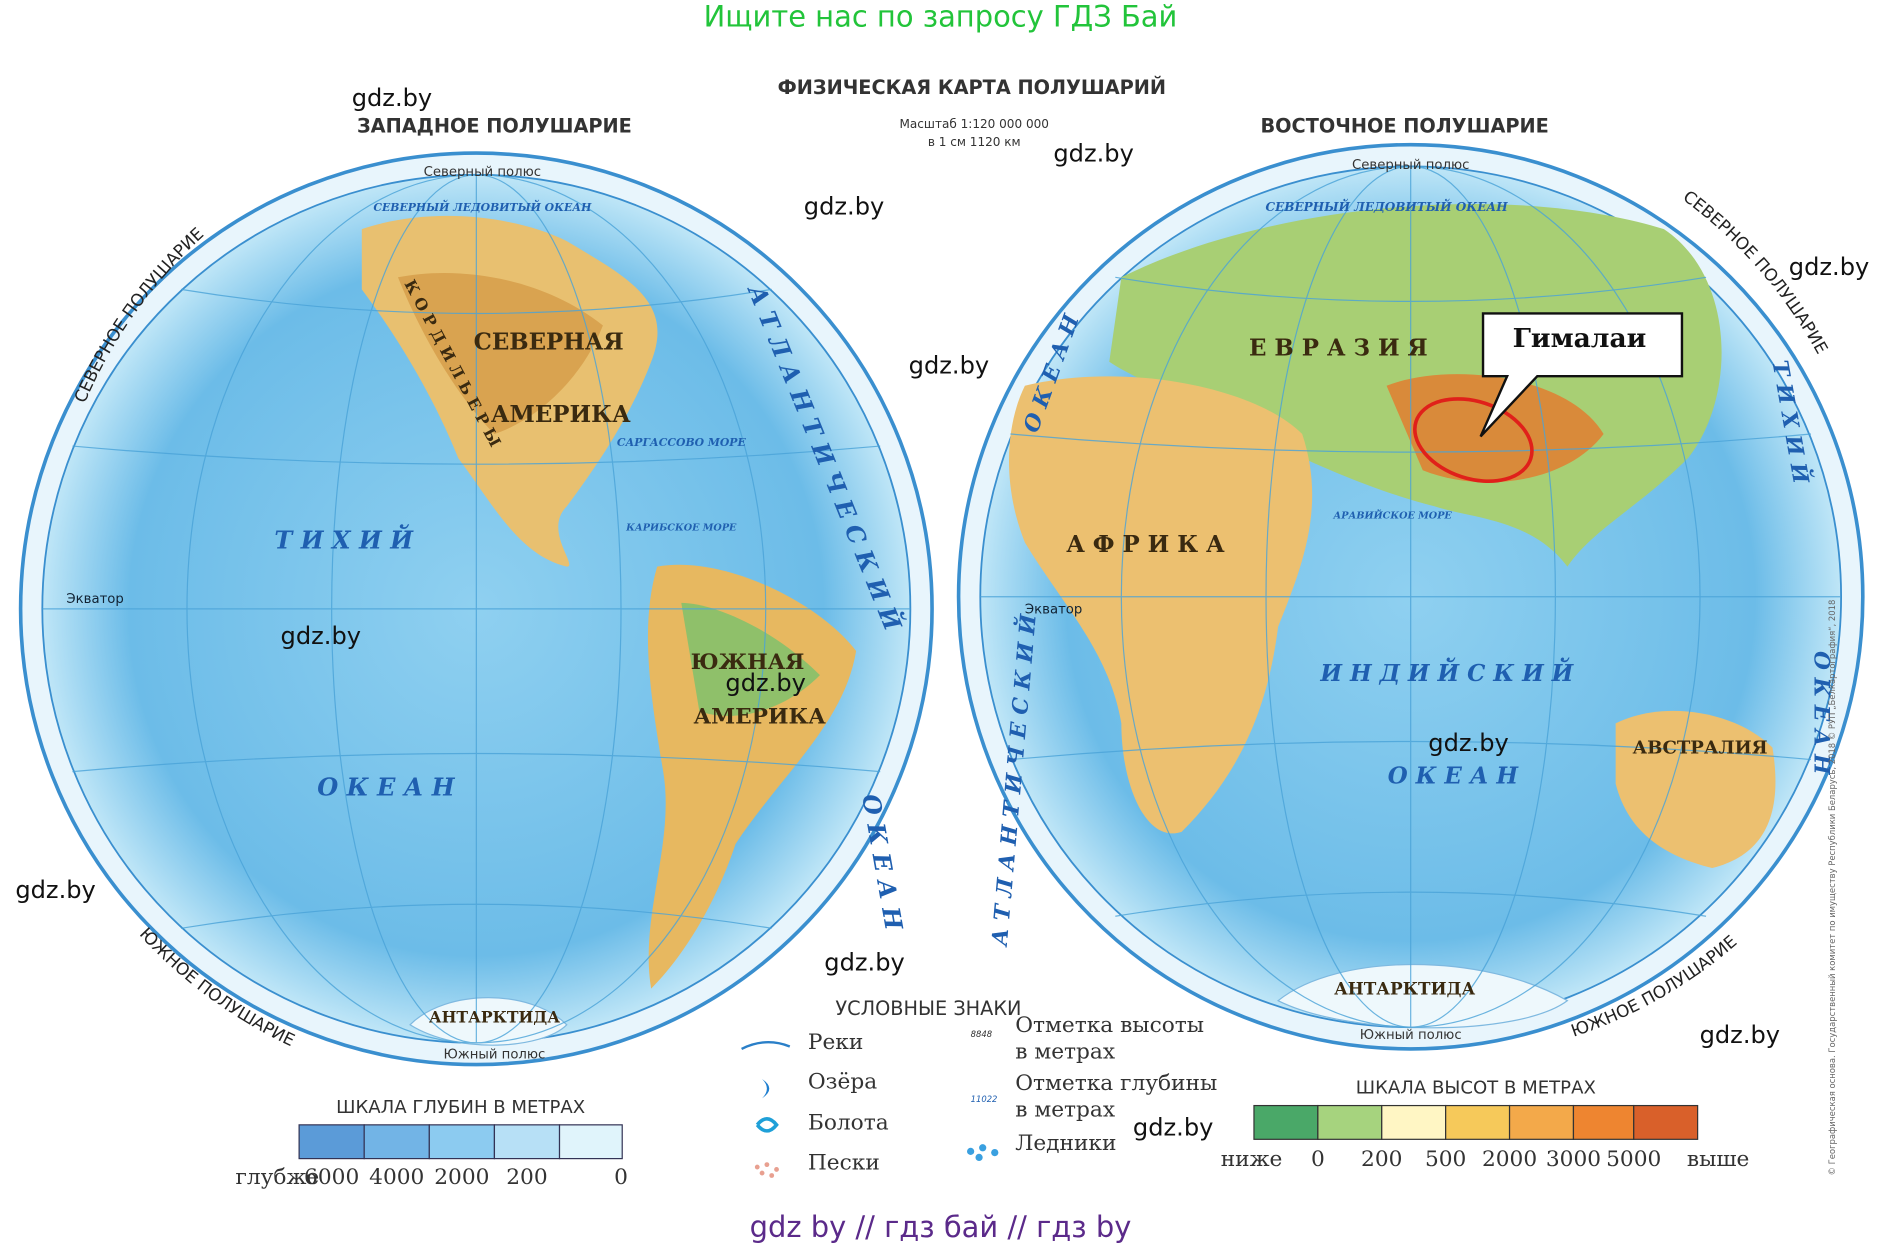  Describe the element at coordinates (941, 1226) in the screenshot. I see `footer: gdz by // гдз бай // гдз by` at that location.